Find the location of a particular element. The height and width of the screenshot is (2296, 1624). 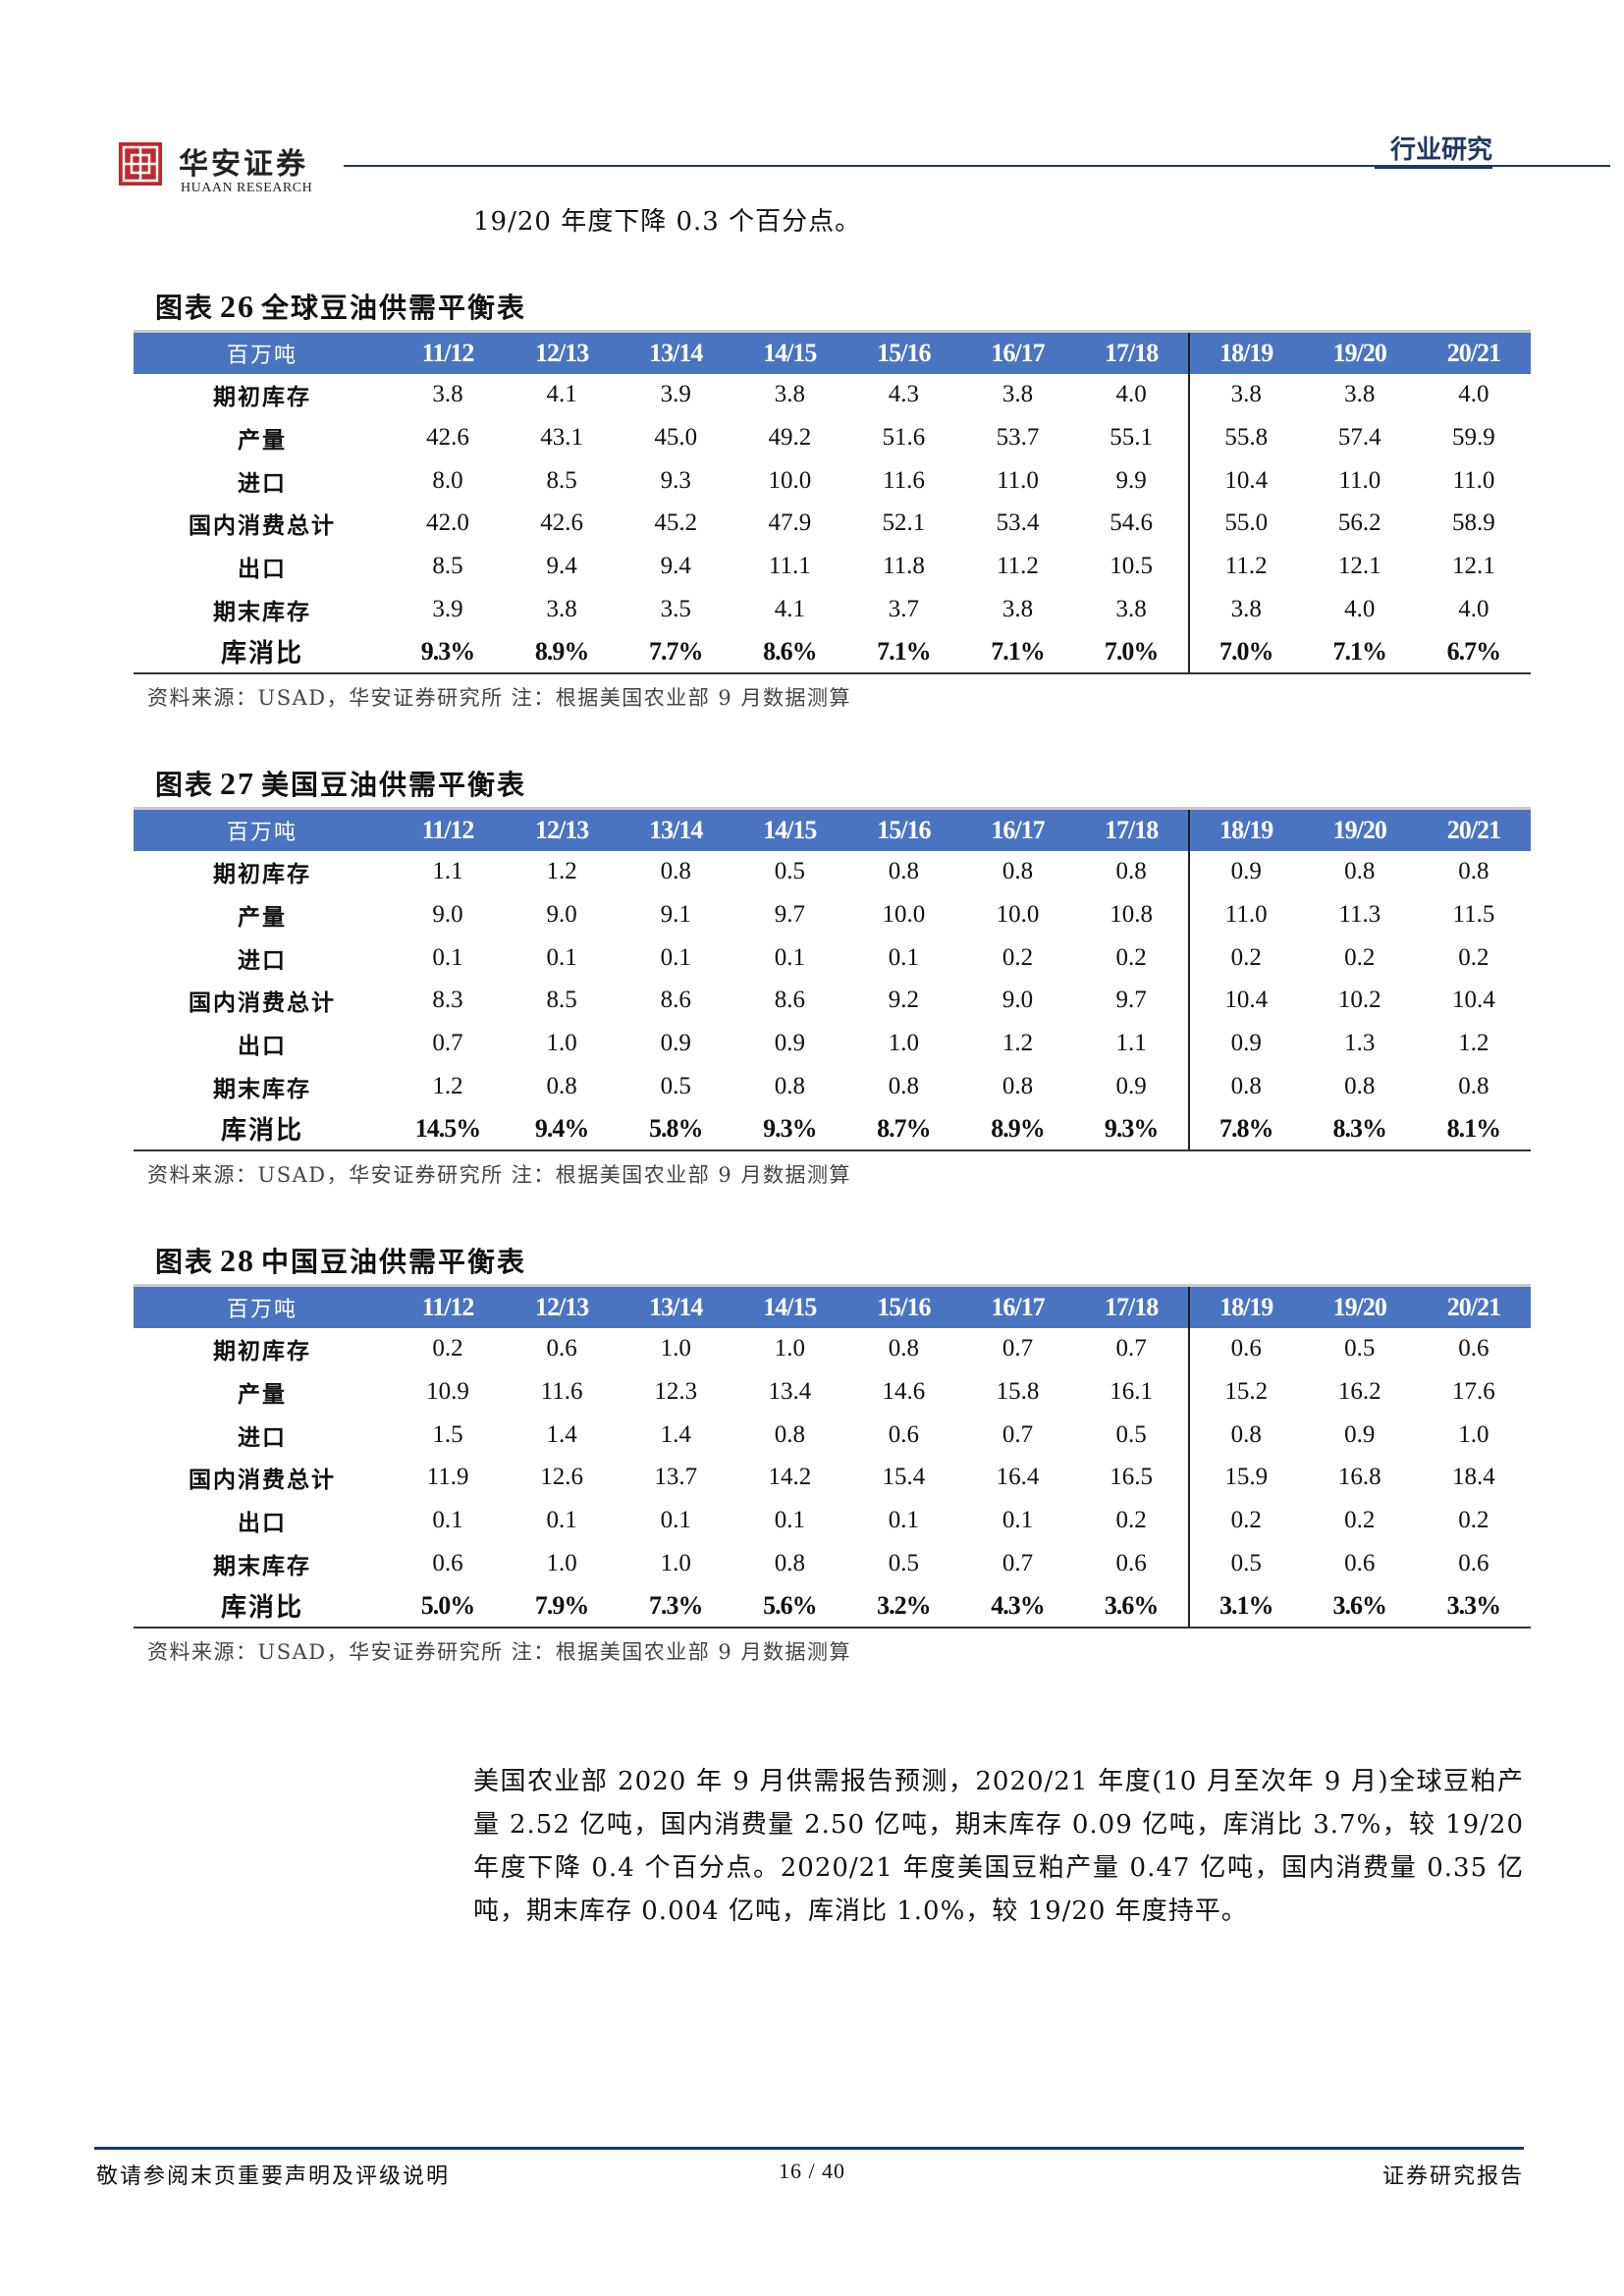

table-cell: 9.4% is located at coordinates (562, 1129).